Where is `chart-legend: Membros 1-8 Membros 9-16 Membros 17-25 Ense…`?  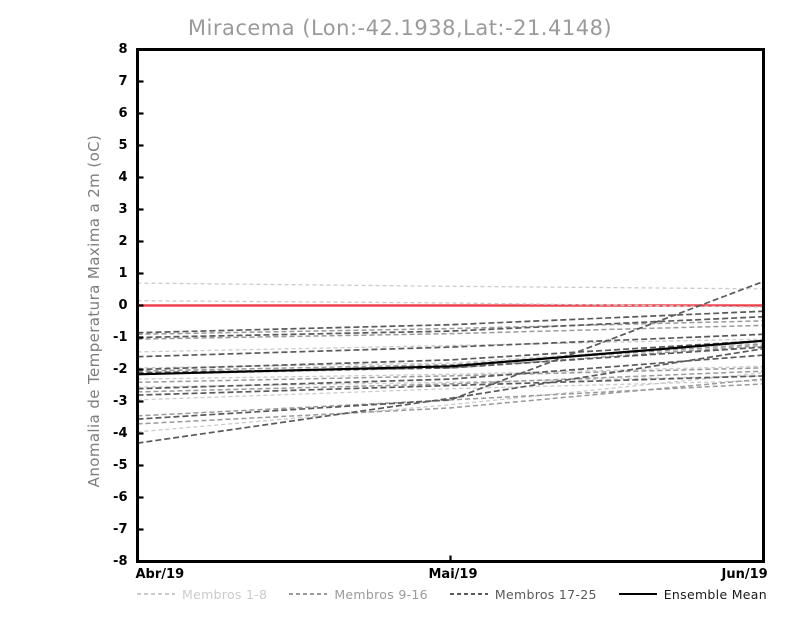 chart-legend: Membros 1-8 Membros 9-16 Membros 17-25 Ense… is located at coordinates (452, 594).